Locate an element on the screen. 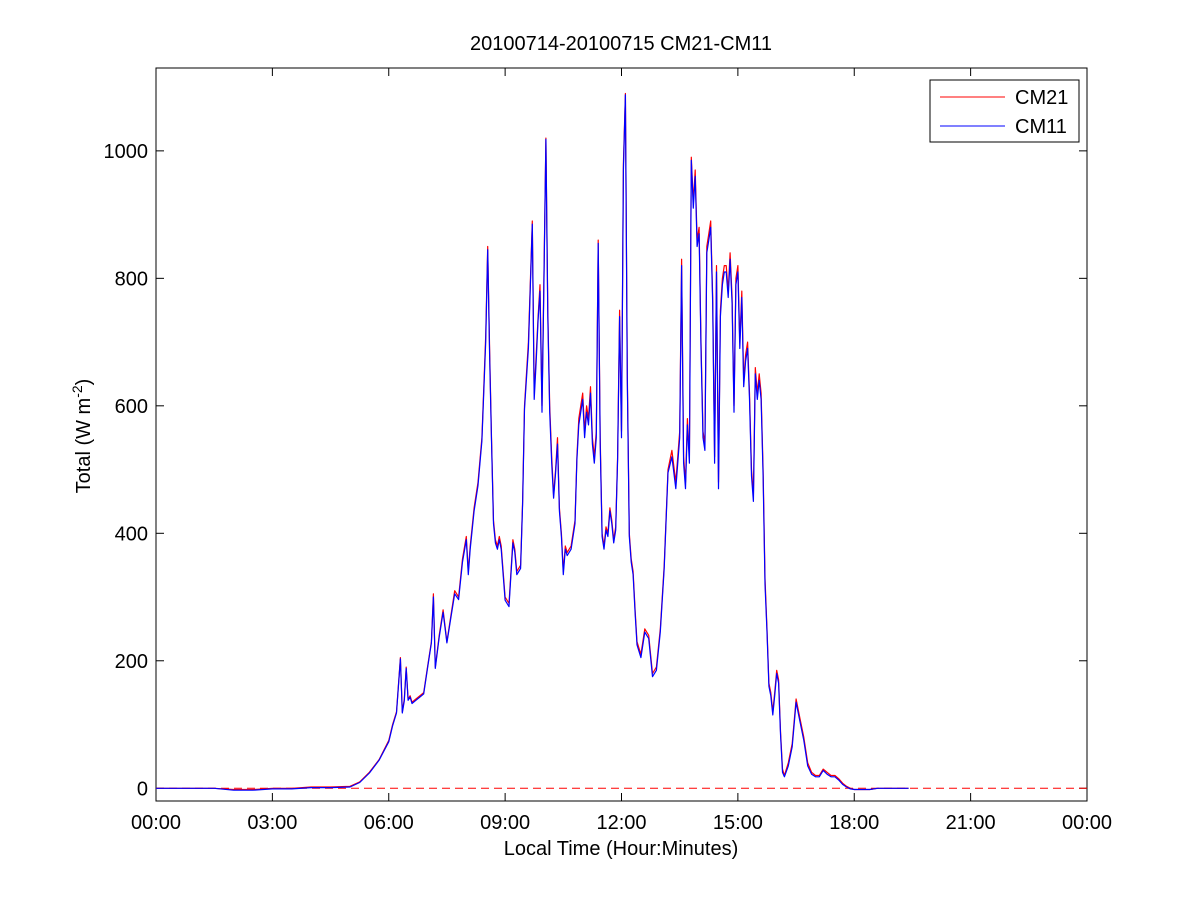  x-tick-label: 18:00 is located at coordinates (854, 823).